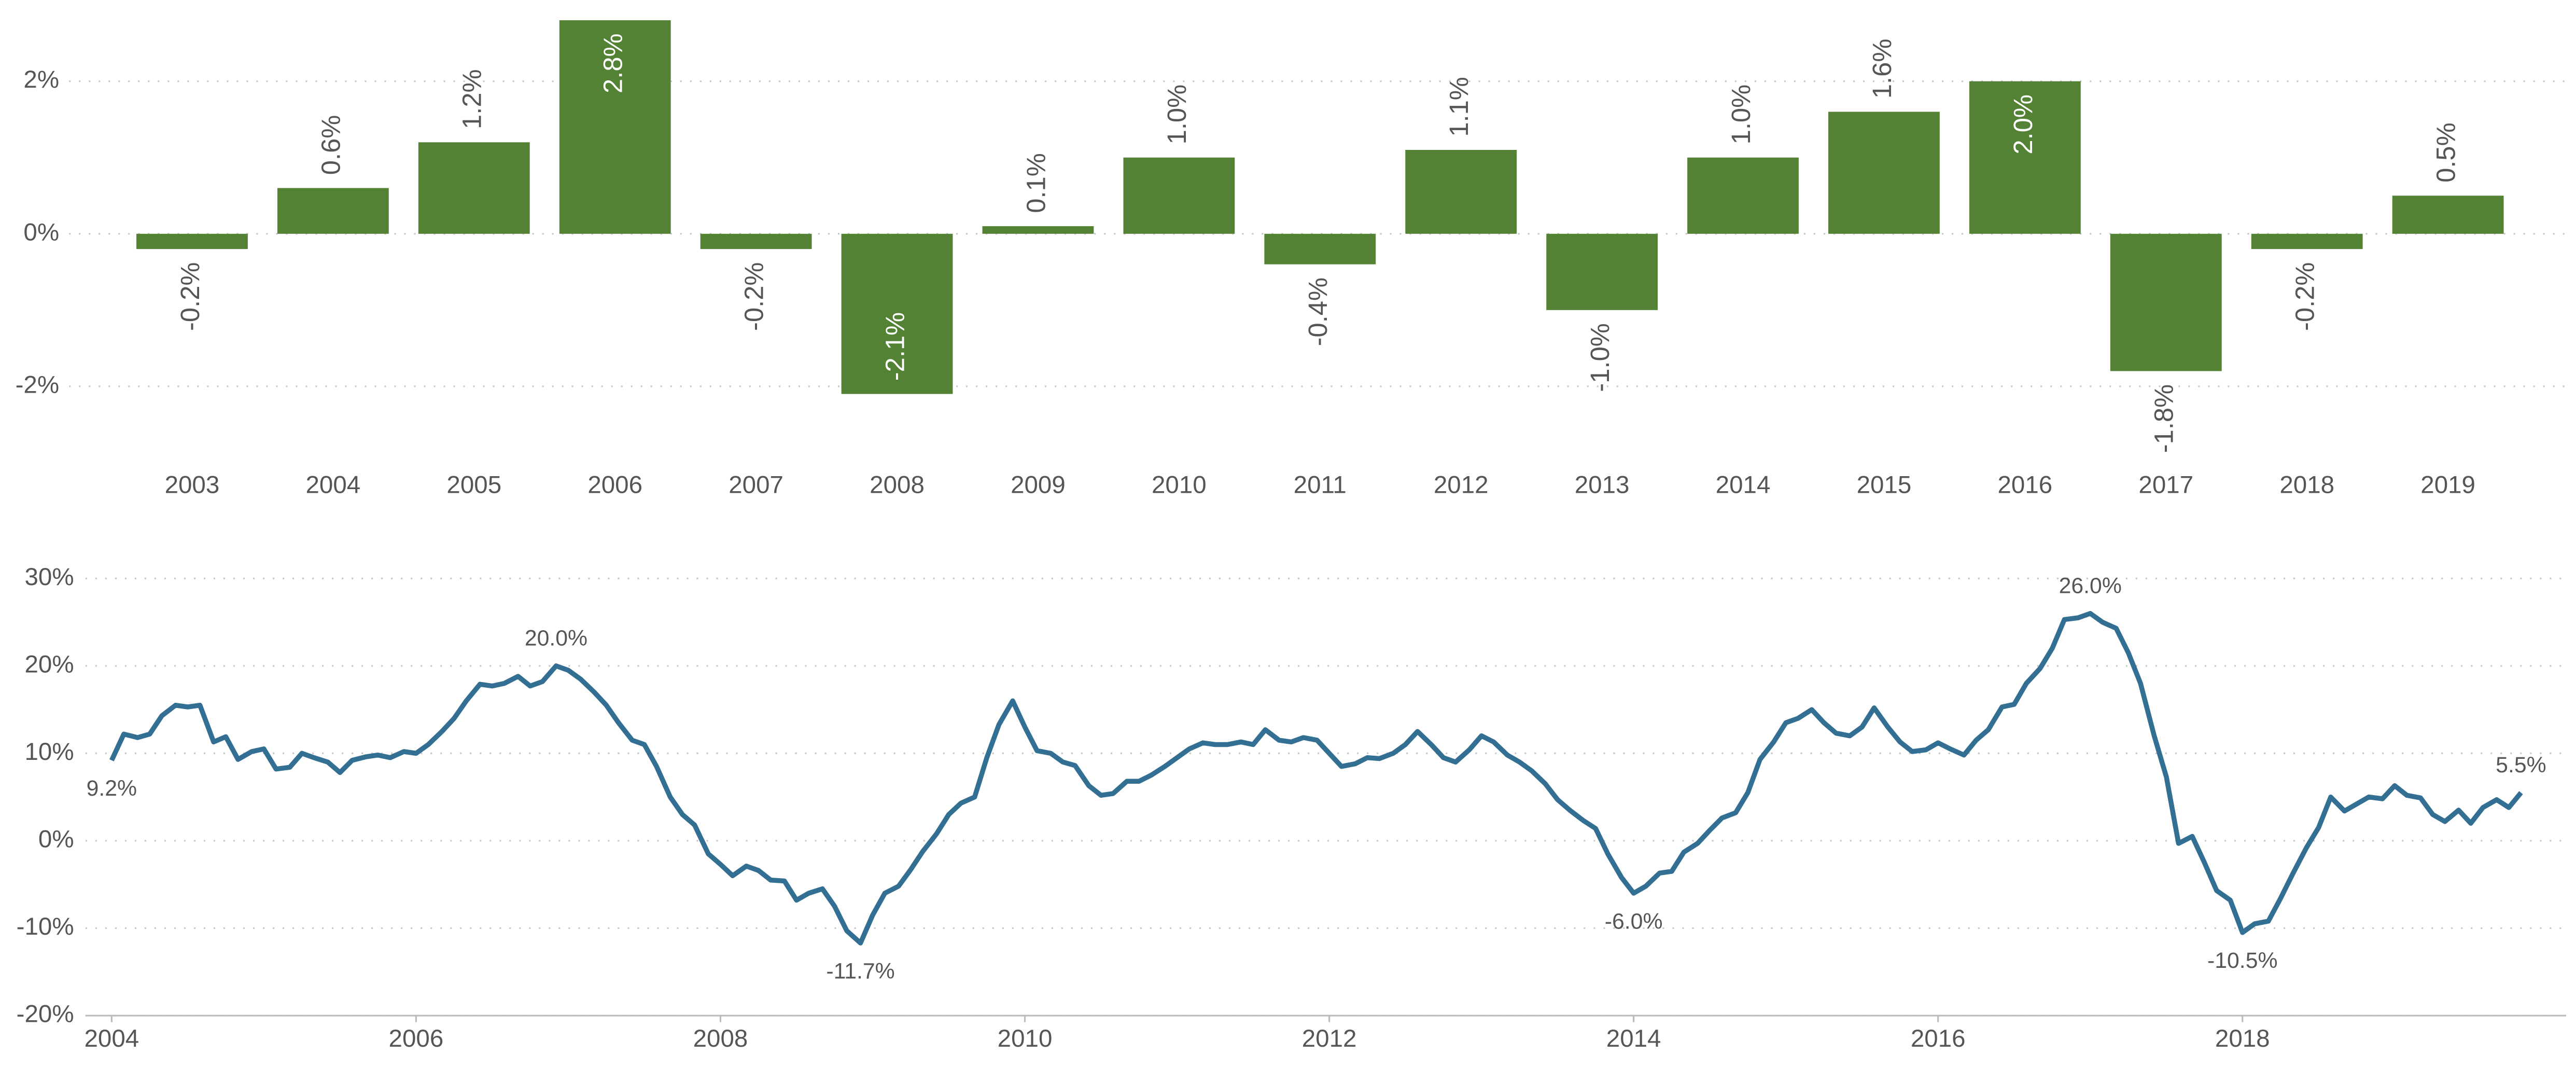 Image resolution: width=2576 pixels, height=1069 pixels. Describe the element at coordinates (860, 971) in the screenshot. I see `annotation: -11.7%` at that location.